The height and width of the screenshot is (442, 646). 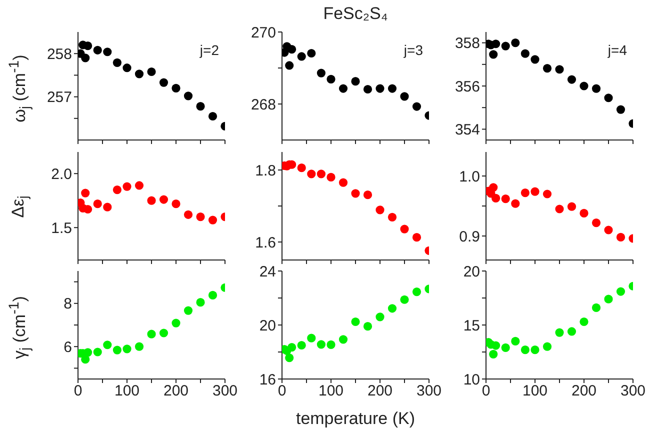 What do you see at coordinates (61, 174) in the screenshot?
I see `y-tick-label: 2.0` at bounding box center [61, 174].